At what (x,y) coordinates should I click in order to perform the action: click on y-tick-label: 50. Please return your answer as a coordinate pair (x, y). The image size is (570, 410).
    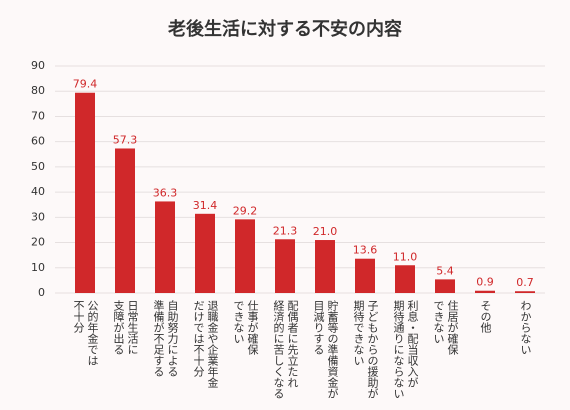
    Looking at the image, I should click on (38, 166).